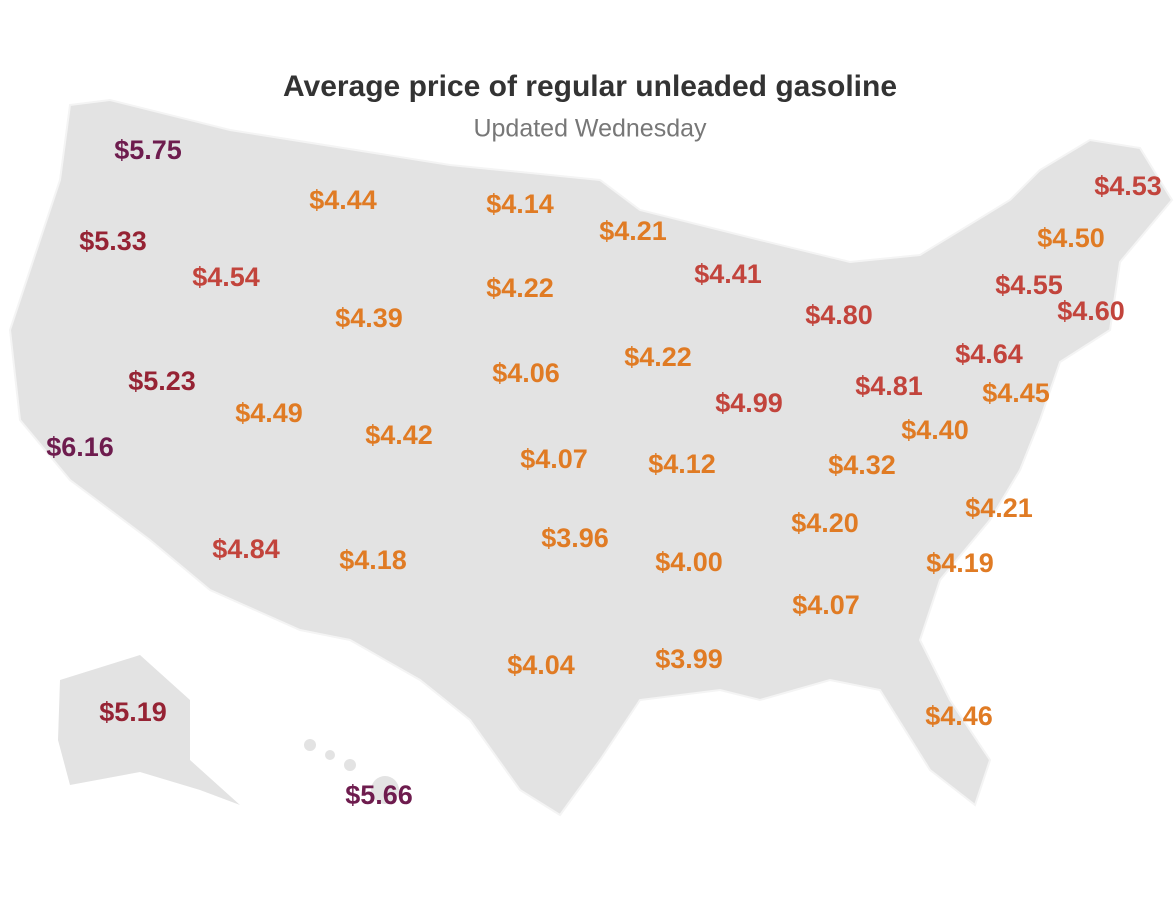  I want to click on price-label: $5.66, so click(379, 795).